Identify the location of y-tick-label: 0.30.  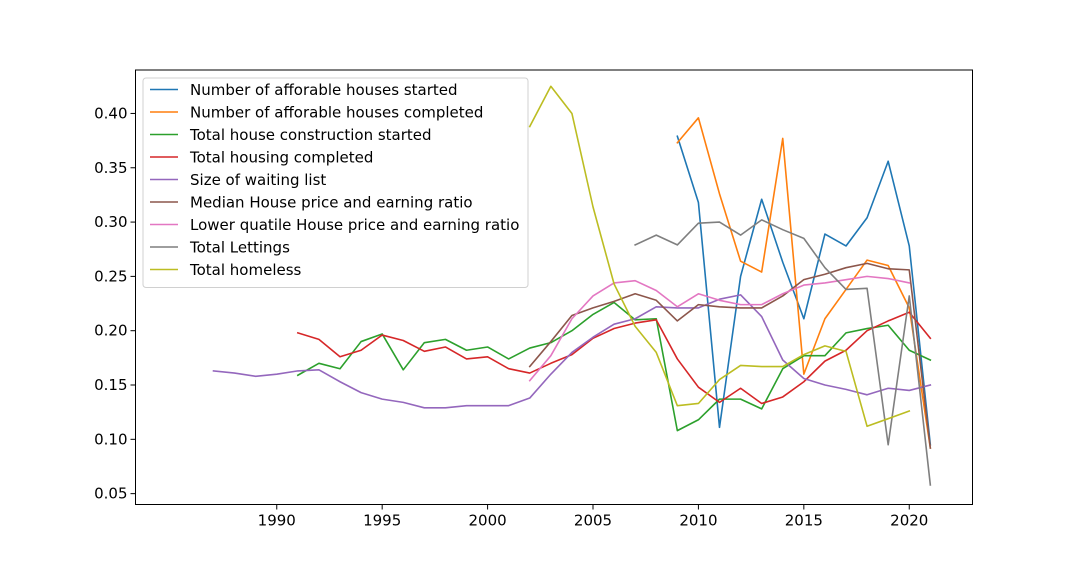
(110, 222).